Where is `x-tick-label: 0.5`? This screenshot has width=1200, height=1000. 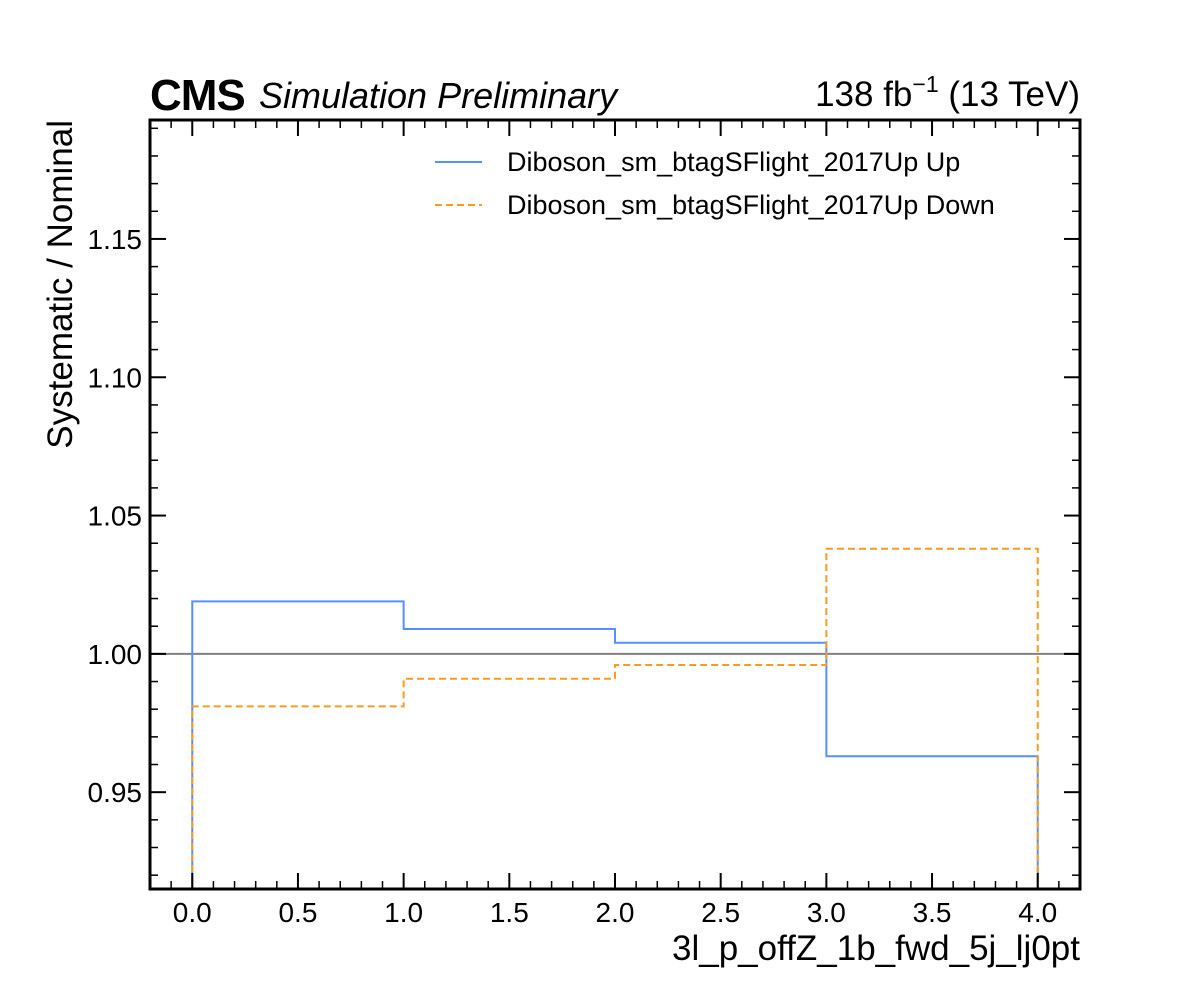
x-tick-label: 0.5 is located at coordinates (297, 912).